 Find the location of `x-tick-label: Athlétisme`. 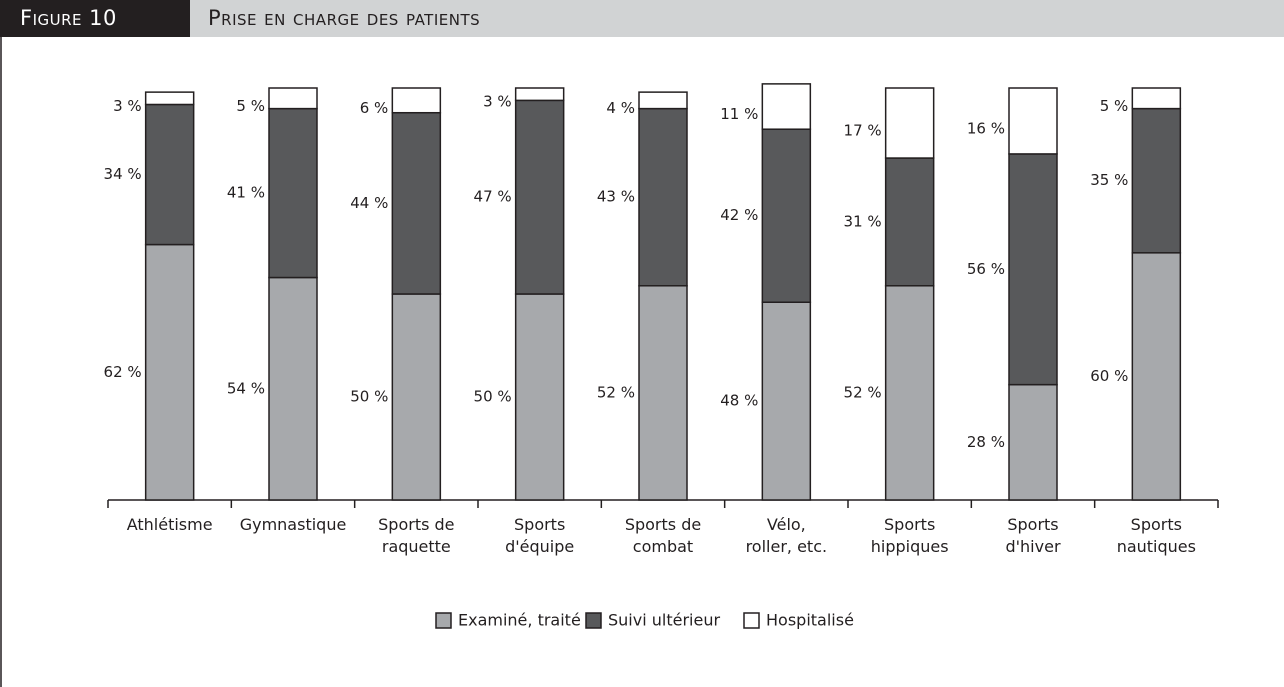

x-tick-label: Athlétisme is located at coordinates (169, 524).